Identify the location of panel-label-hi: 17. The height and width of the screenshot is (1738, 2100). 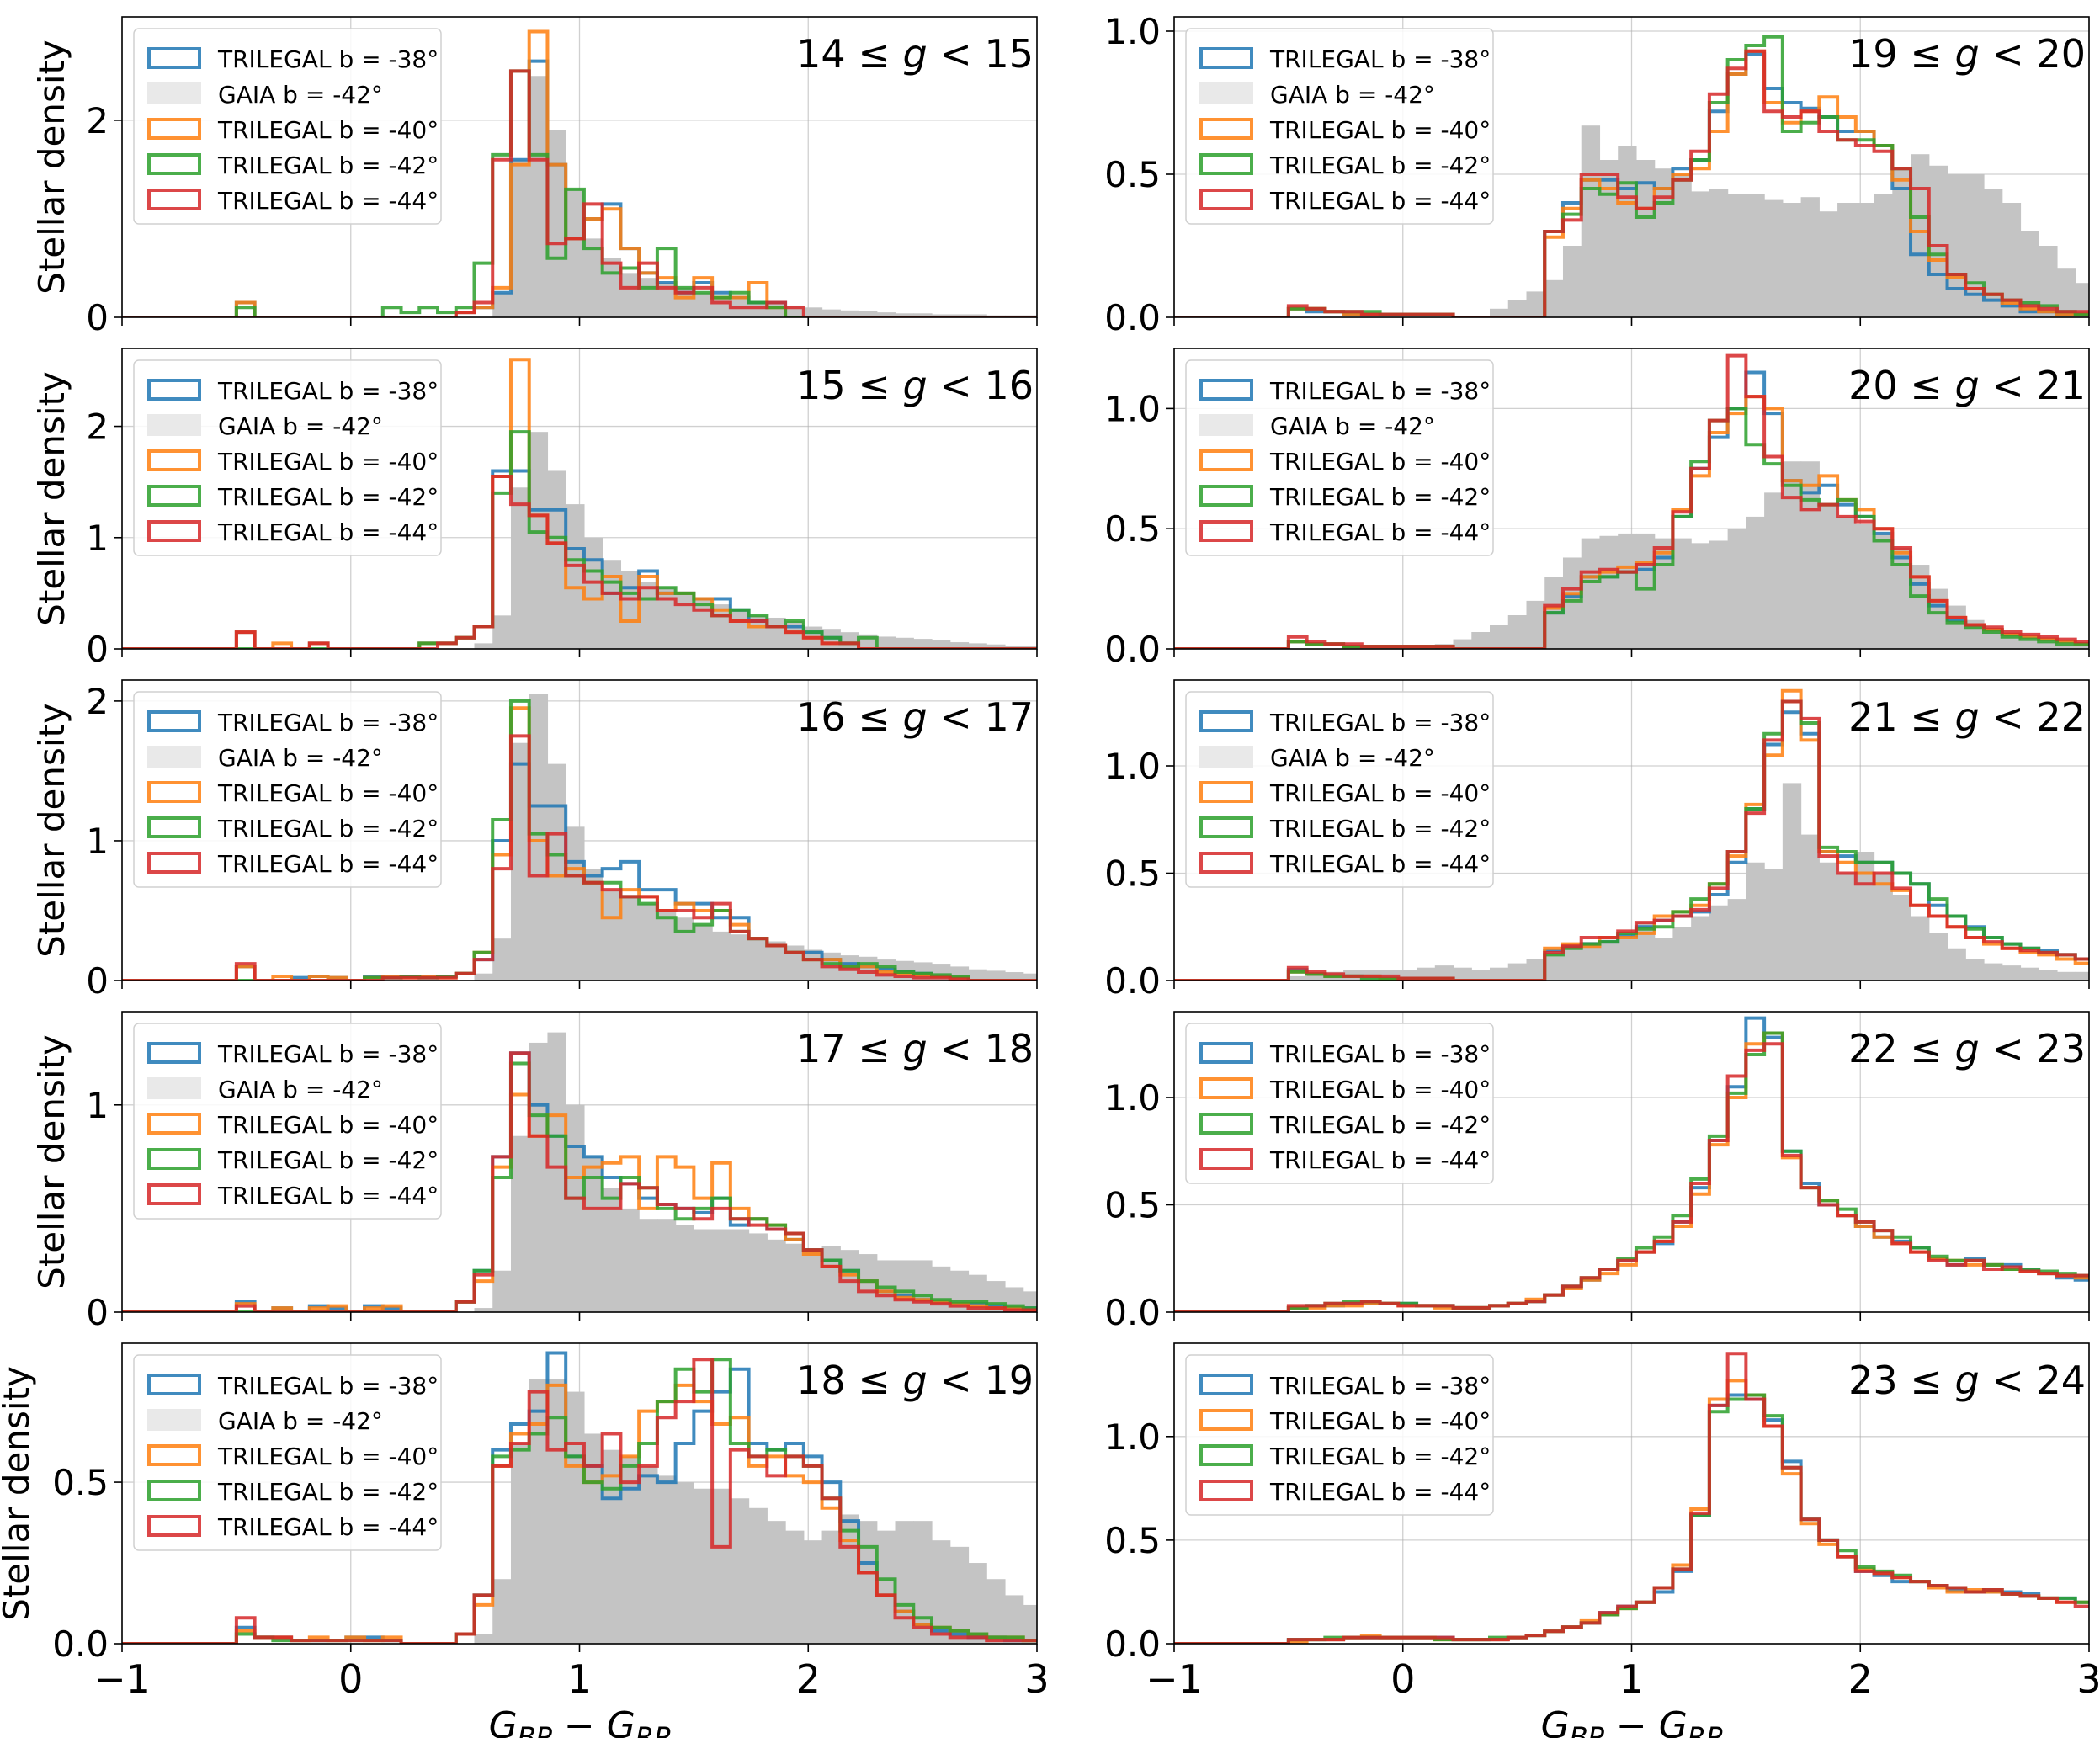
(1009, 717).